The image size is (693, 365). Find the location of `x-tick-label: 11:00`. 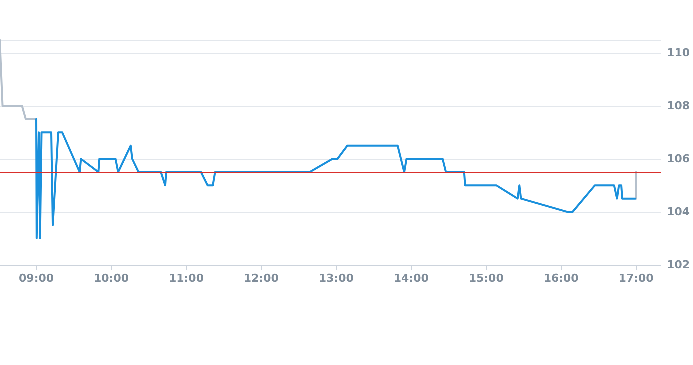

x-tick-label: 11:00 is located at coordinates (186, 278).